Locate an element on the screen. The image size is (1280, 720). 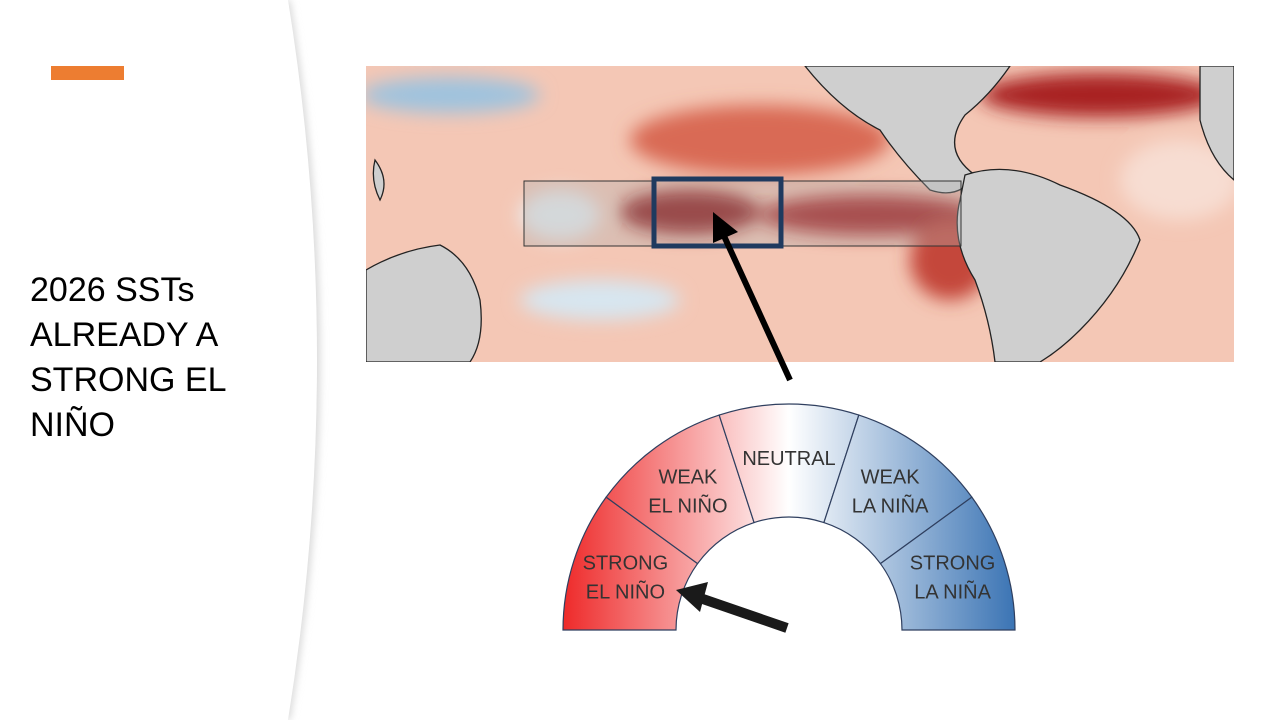
map-arrow is located at coordinates (753, 297).